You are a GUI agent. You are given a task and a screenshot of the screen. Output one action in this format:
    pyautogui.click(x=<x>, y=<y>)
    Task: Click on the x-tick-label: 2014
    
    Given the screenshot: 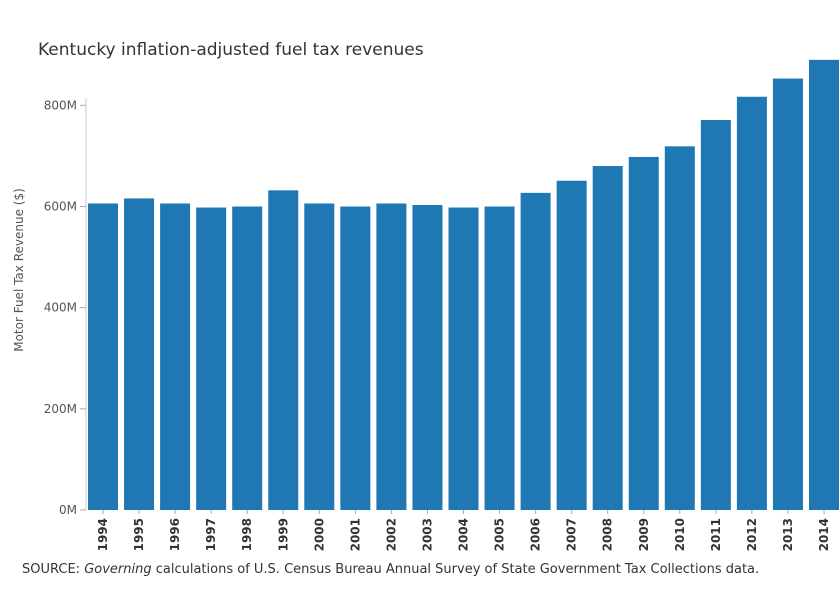 What is the action you would take?
    pyautogui.click(x=824, y=534)
    